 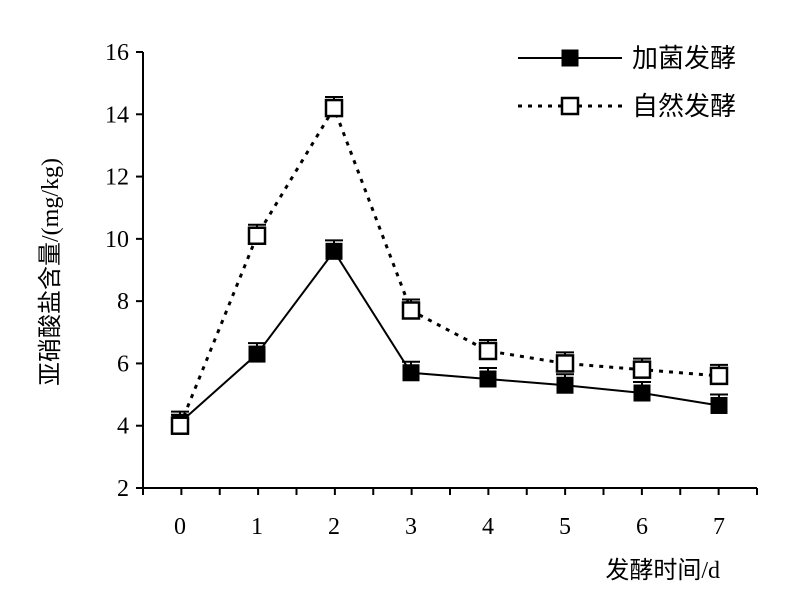 I want to click on x-tick-label-6: 6, so click(x=642, y=527).